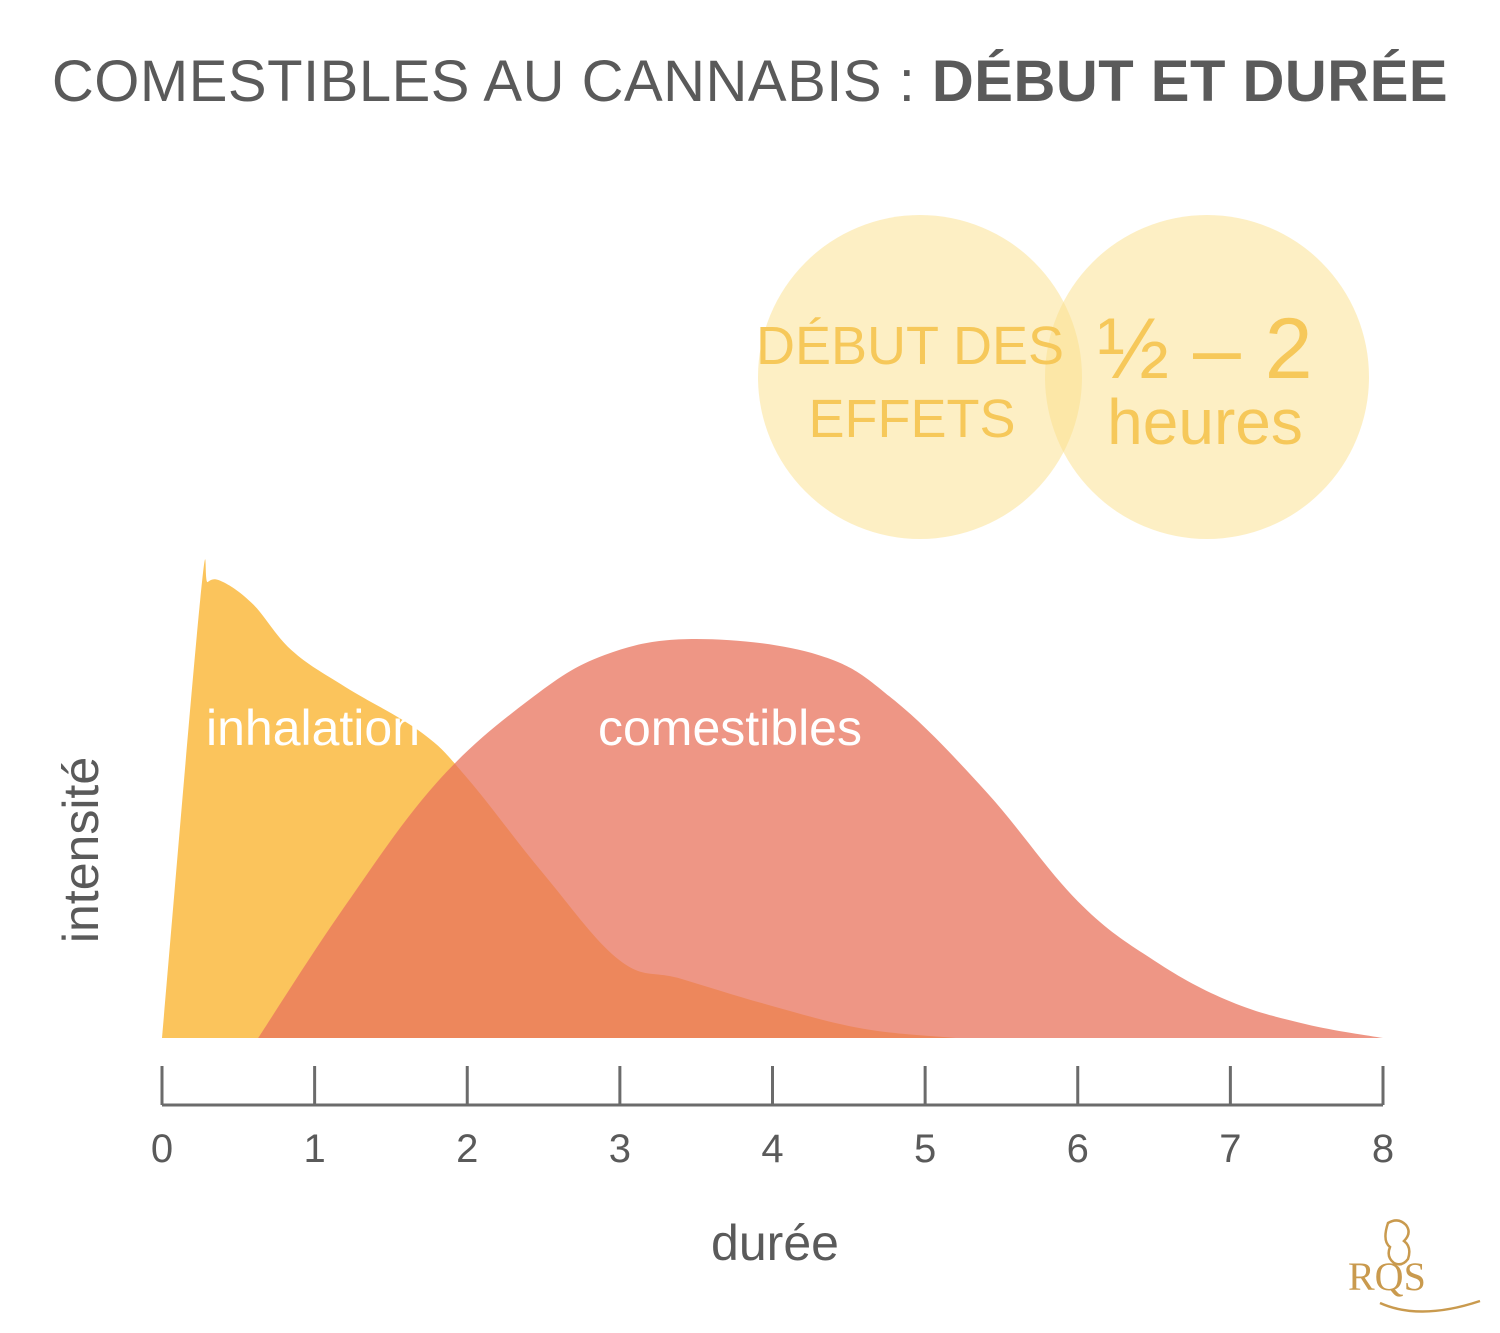  What do you see at coordinates (730, 728) in the screenshot?
I see `series-label-comestibles: comestibles` at bounding box center [730, 728].